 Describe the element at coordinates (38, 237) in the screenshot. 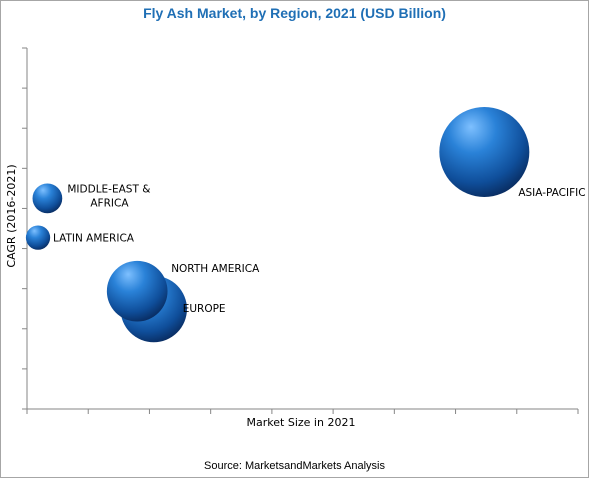

I see `bubble-latin-america` at that location.